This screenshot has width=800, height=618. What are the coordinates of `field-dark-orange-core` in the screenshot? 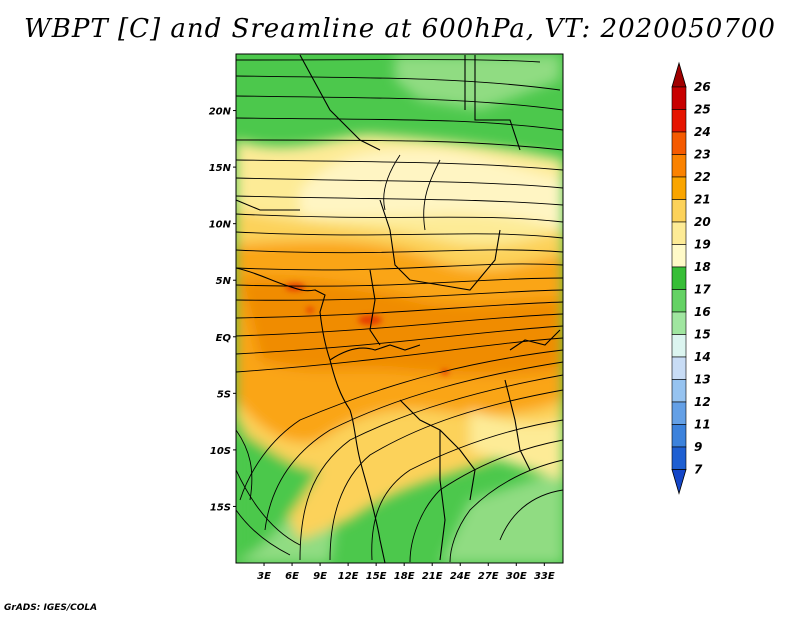 It's located at (400, 327).